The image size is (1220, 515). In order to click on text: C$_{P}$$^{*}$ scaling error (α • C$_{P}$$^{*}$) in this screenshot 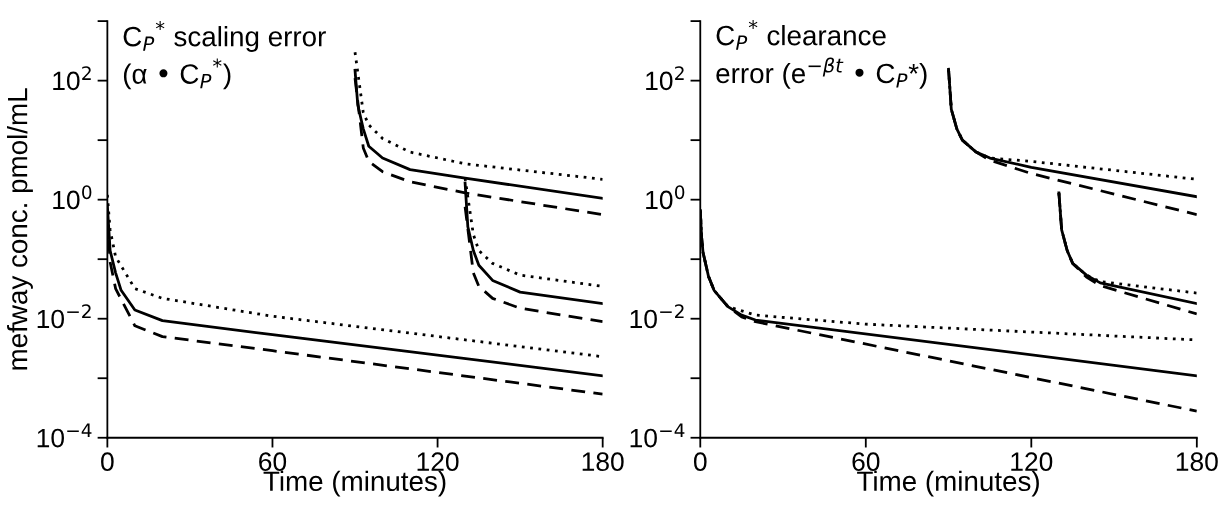, I will do `click(224, 55)`.